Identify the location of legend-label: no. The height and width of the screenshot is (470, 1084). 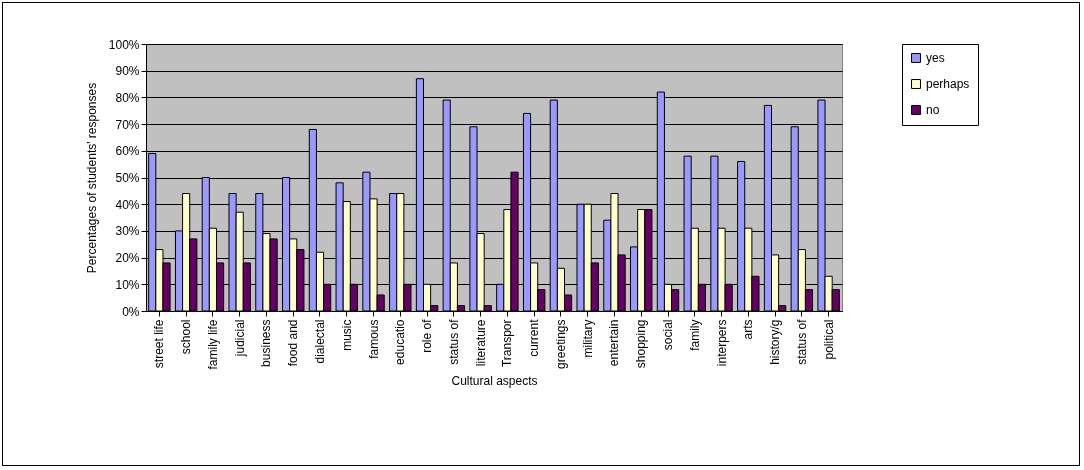
(933, 110).